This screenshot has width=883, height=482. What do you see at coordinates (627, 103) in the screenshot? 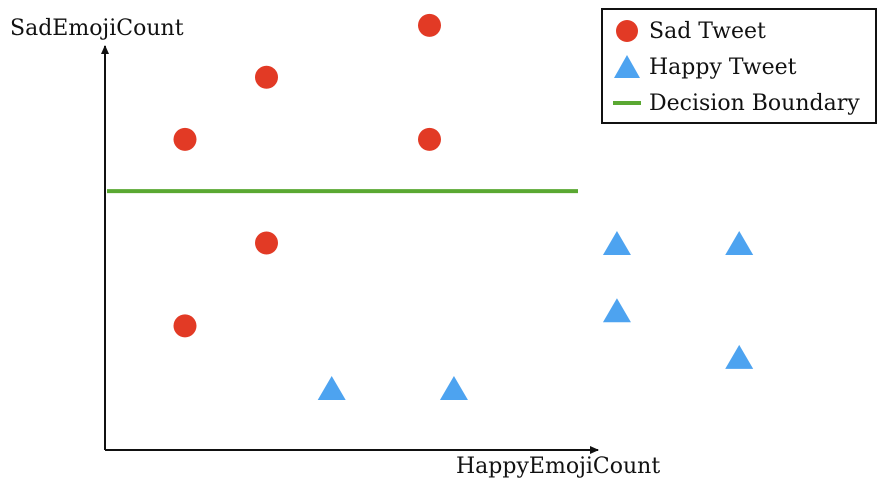
I see `green-line-icon` at bounding box center [627, 103].